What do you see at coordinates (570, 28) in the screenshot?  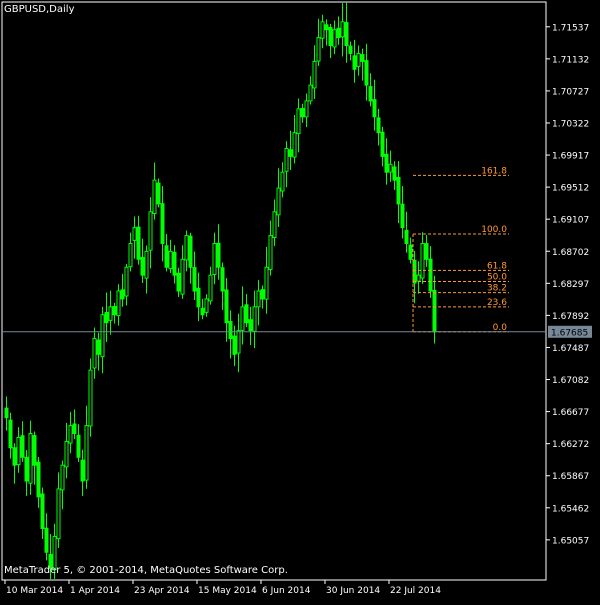 I see `price-tick-label: 1.71537` at bounding box center [570, 28].